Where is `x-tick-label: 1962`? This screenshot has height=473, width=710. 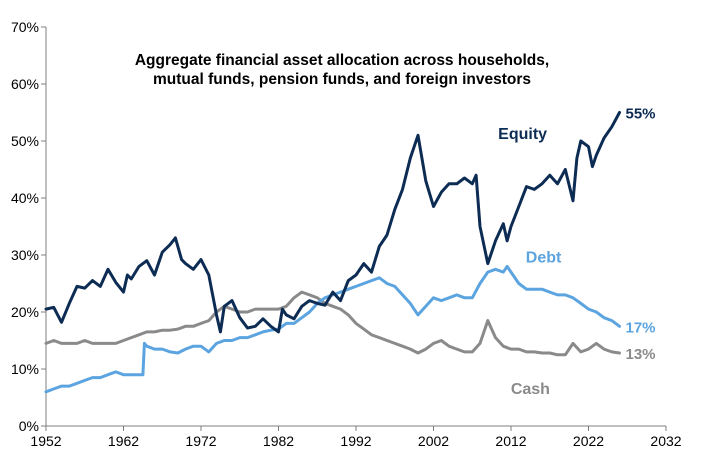 x-tick-label: 1962 is located at coordinates (123, 441).